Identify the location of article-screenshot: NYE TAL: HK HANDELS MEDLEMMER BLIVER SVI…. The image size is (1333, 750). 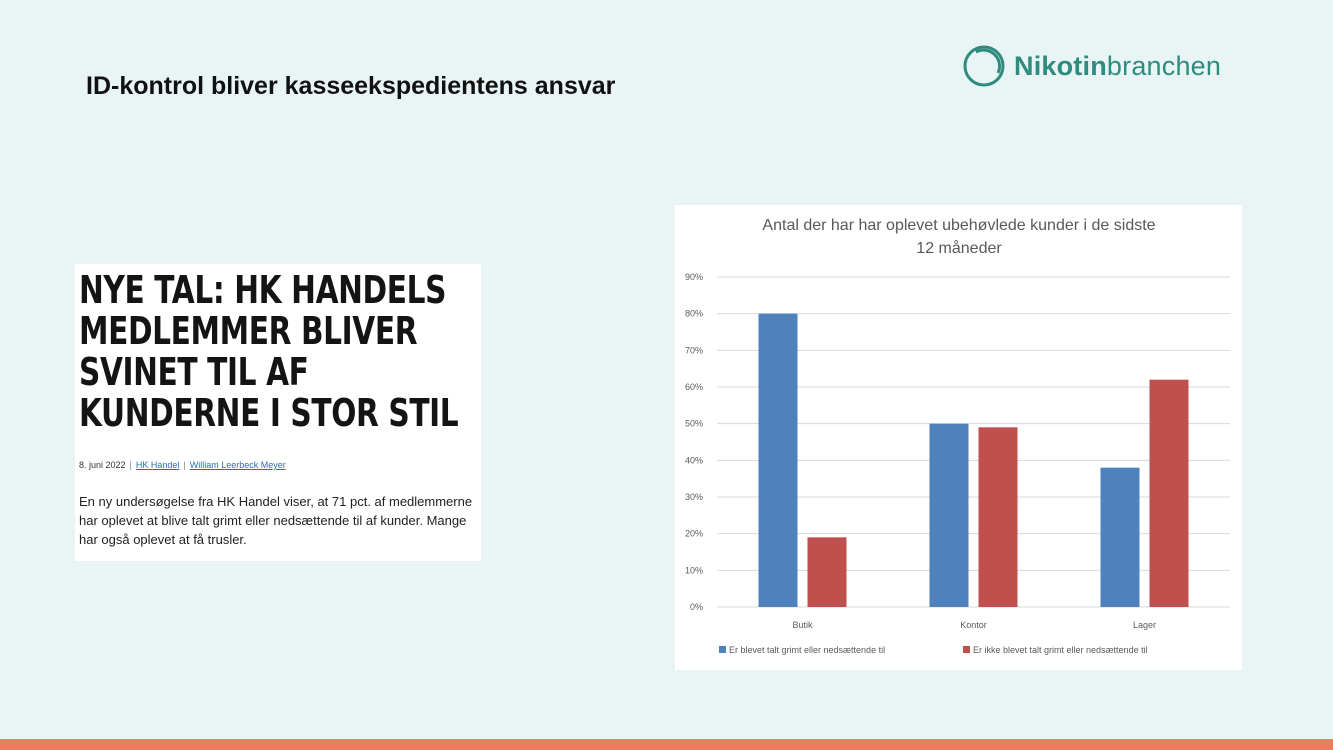
(278, 412).